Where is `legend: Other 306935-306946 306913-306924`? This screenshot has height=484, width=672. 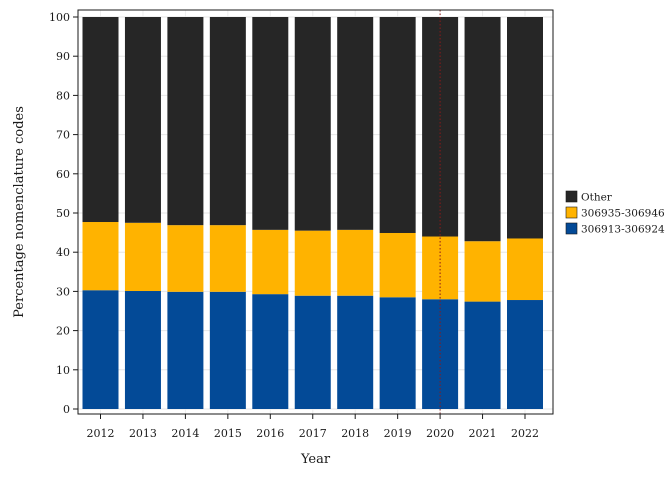
legend: Other 306935-306946 306913-306924 is located at coordinates (615, 213).